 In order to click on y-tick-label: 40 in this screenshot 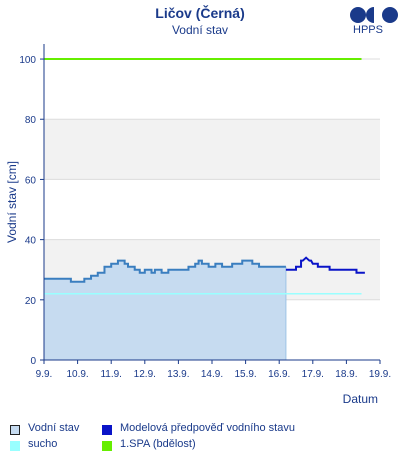, I will do `click(31, 241)`.